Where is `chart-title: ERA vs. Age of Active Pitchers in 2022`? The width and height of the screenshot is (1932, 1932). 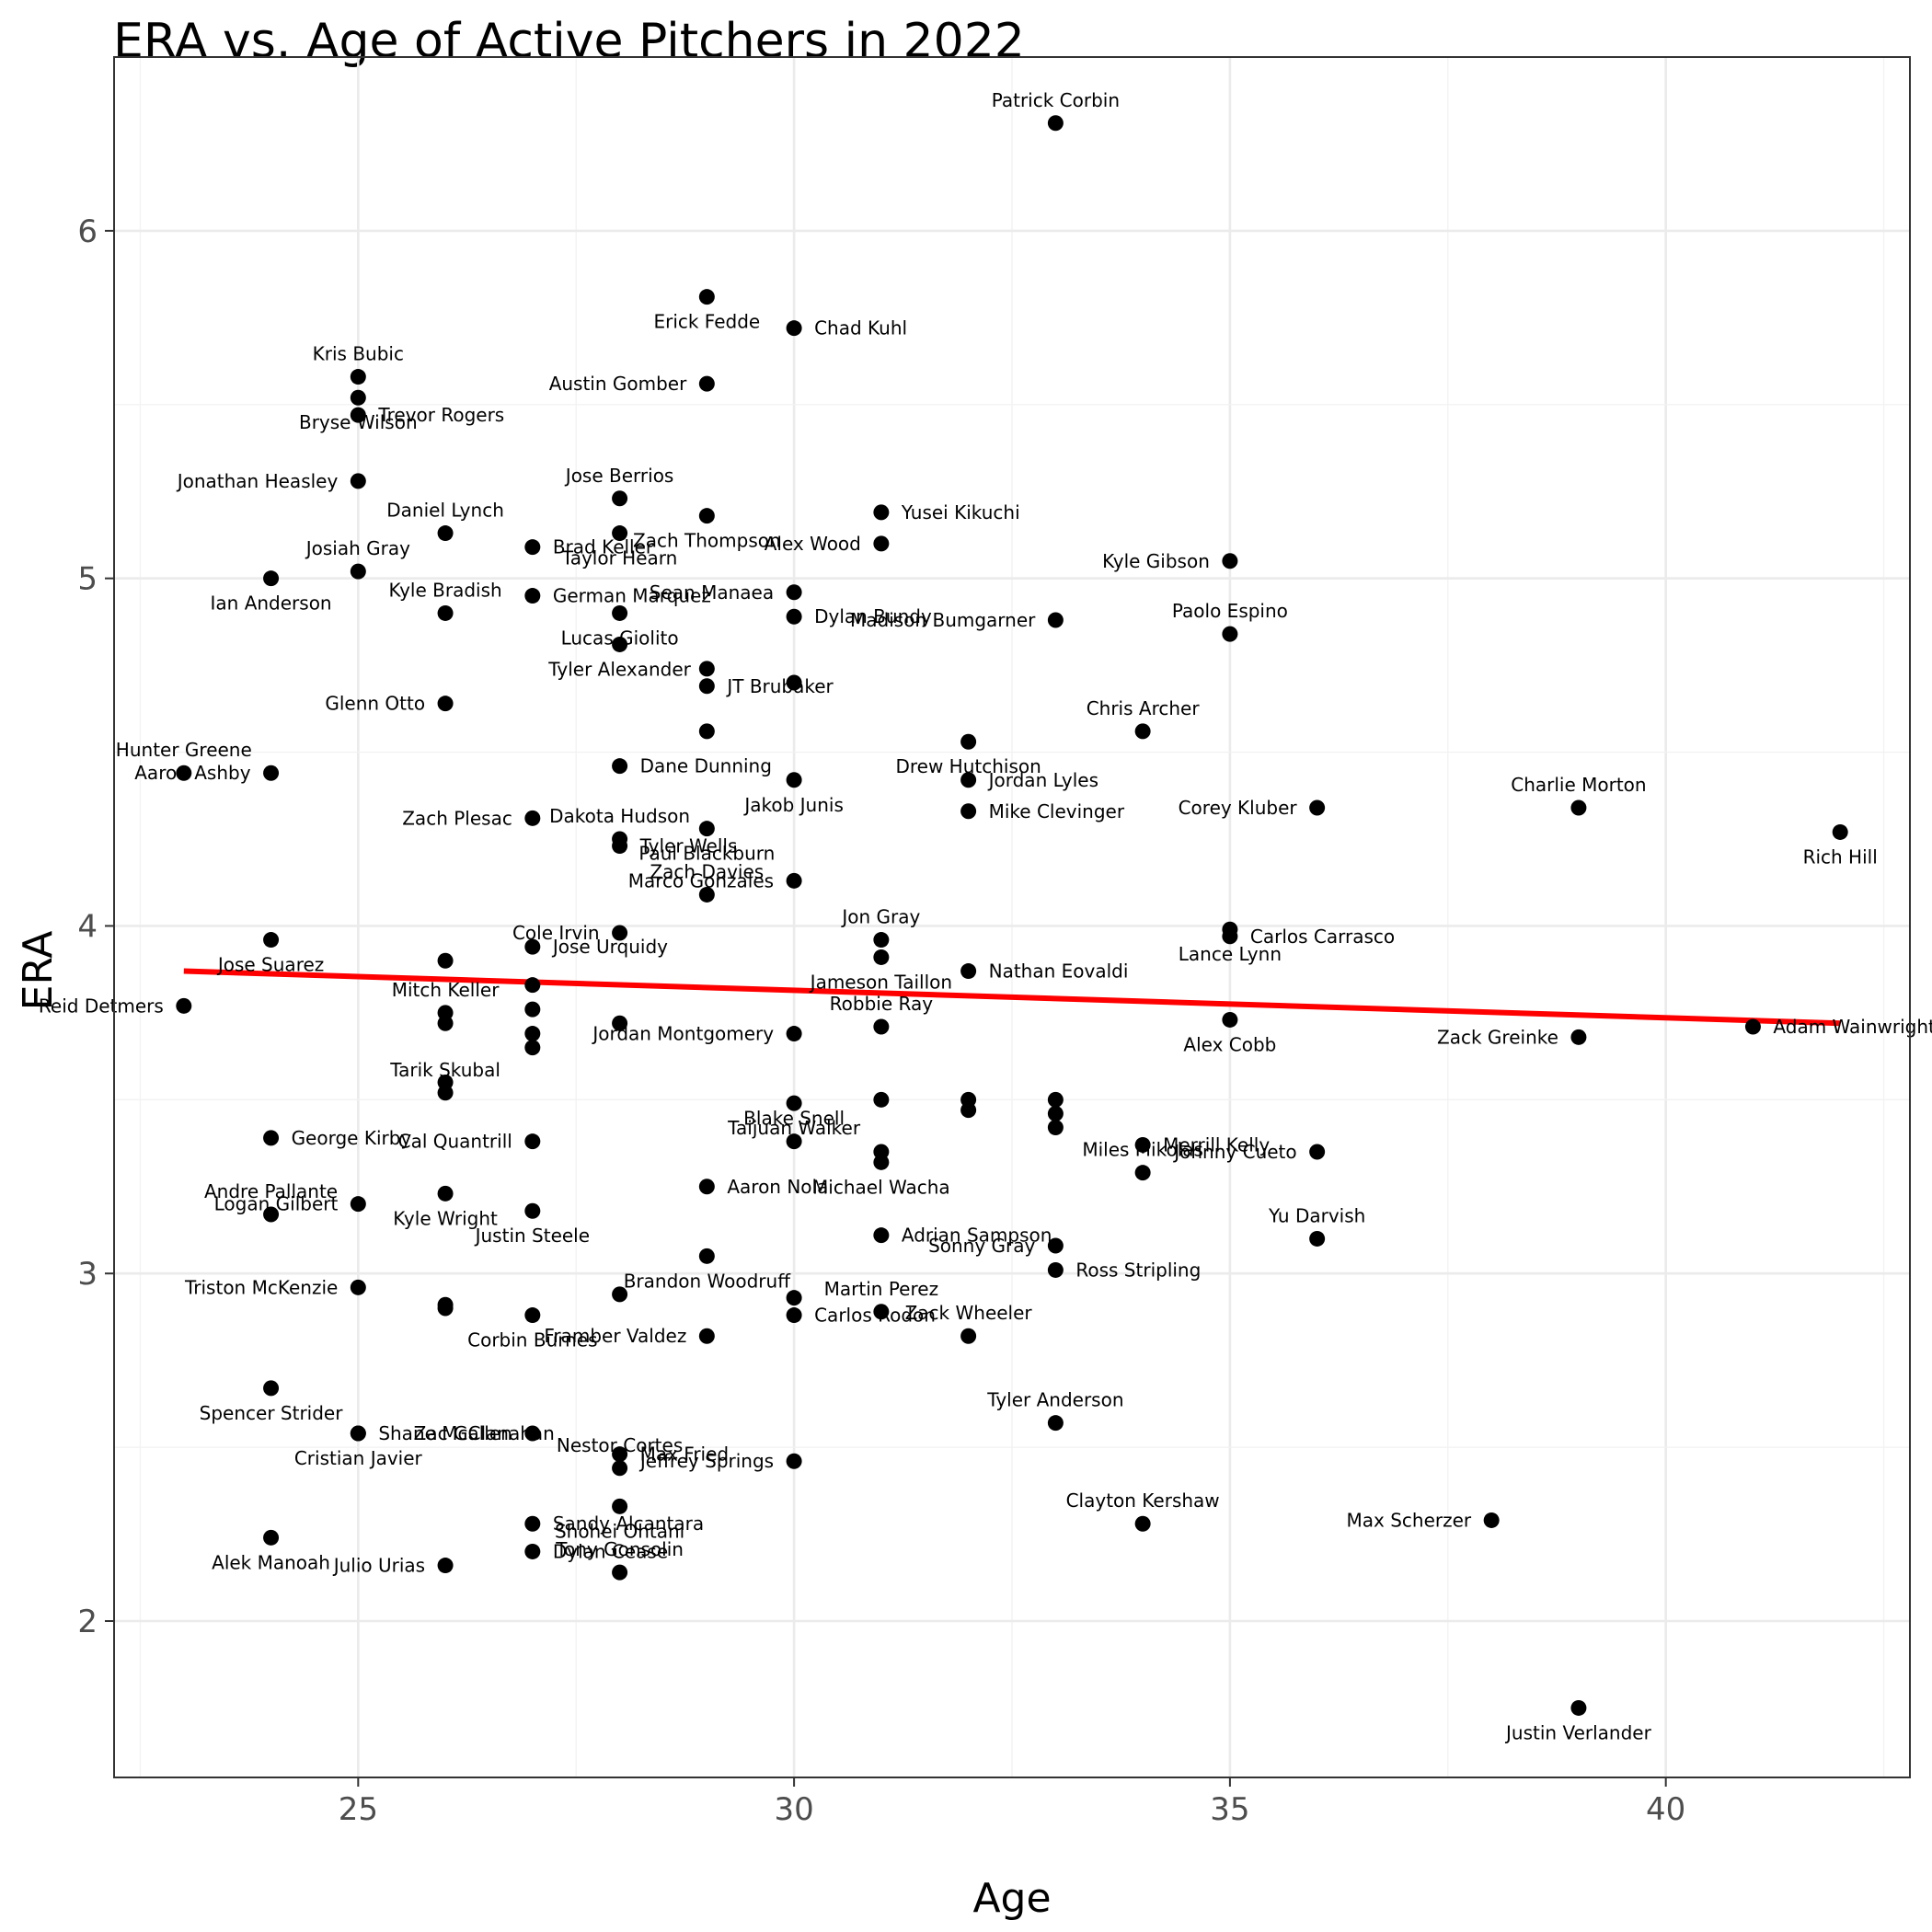
chart-title: ERA vs. Age of Active Pitchers in 2022 is located at coordinates (569, 41).